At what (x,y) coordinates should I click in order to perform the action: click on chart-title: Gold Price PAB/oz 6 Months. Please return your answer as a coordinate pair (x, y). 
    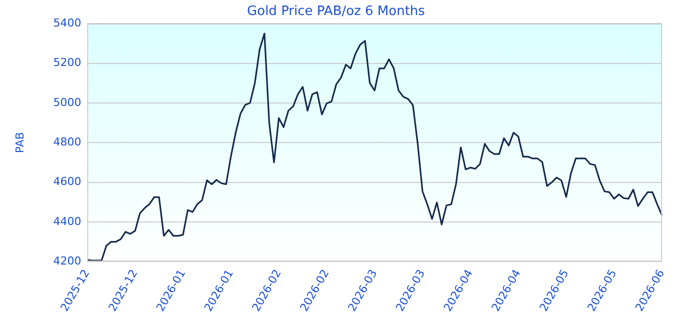
    Looking at the image, I should click on (336, 12).